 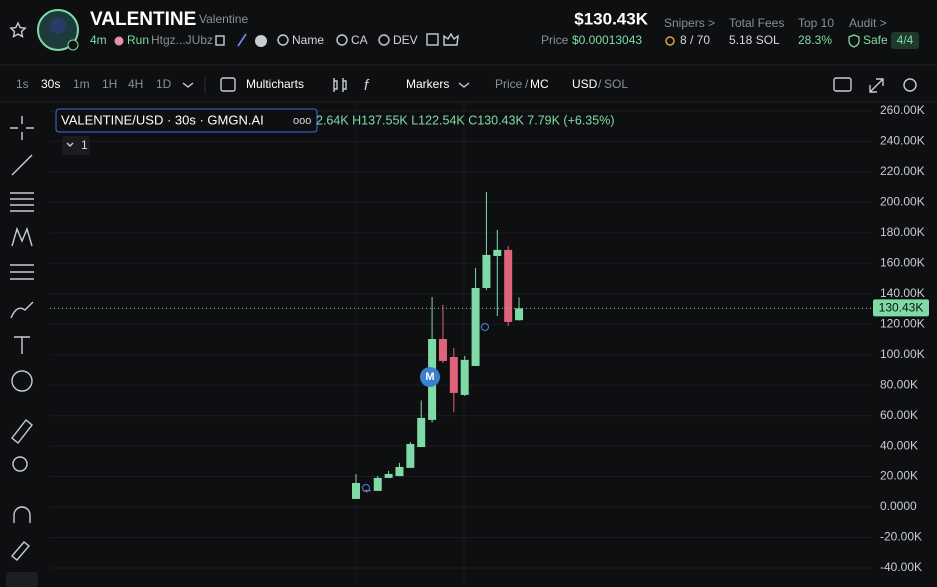 I want to click on y-tick-label: -20.00K, so click(x=901, y=537).